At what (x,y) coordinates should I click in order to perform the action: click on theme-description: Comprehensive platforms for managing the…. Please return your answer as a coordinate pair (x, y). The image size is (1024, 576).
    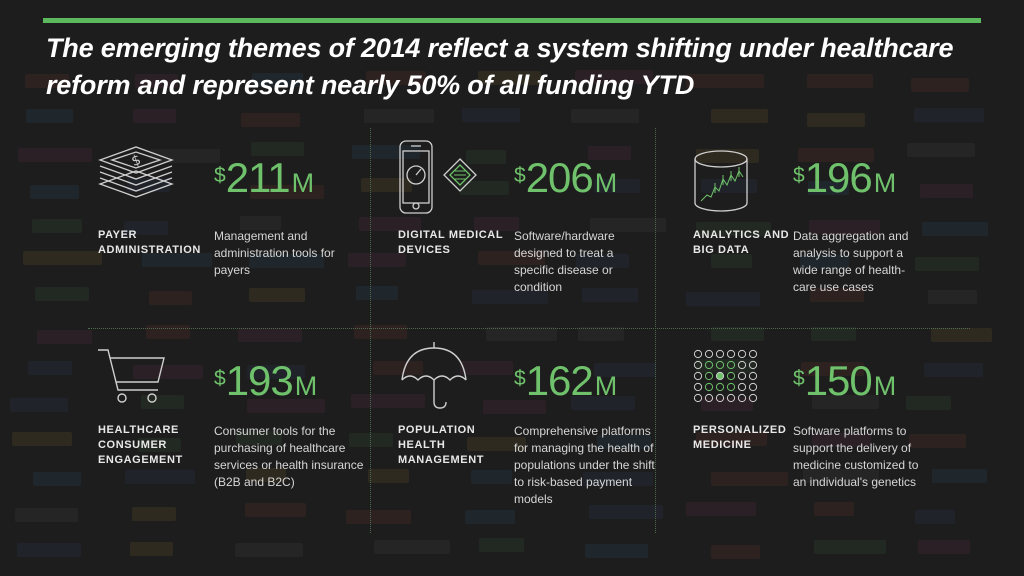
    Looking at the image, I should click on (584, 465).